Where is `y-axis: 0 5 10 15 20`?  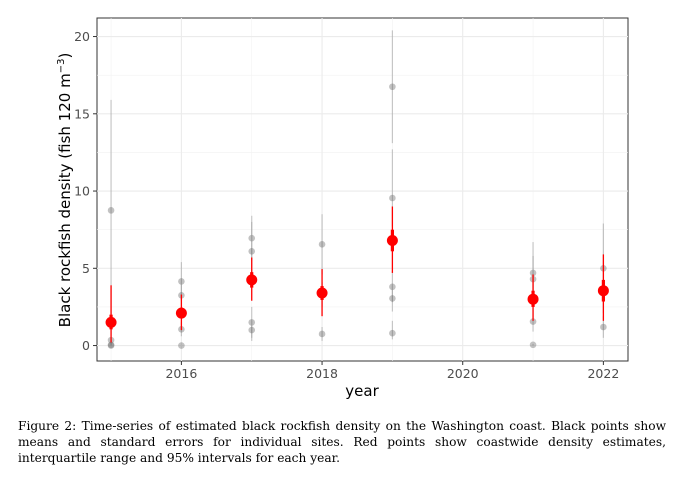 y-axis: 0 5 10 15 20 is located at coordinates (85, 191).